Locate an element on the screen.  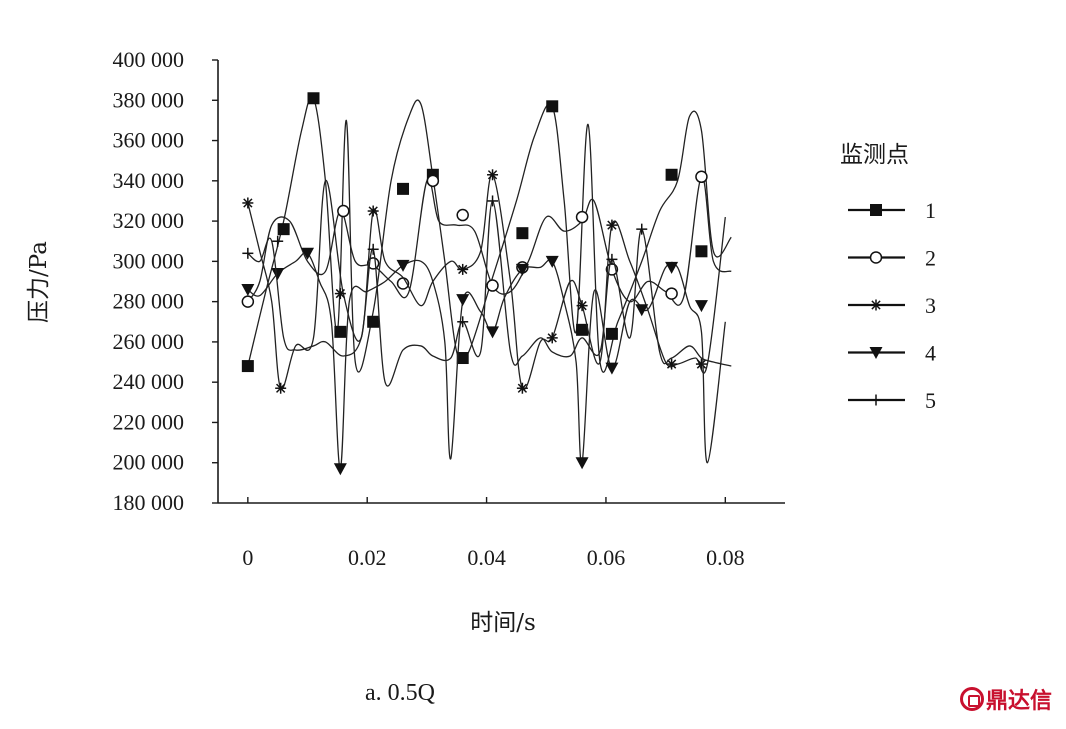
y-tick-label: 240 000 is located at coordinates (149, 381).